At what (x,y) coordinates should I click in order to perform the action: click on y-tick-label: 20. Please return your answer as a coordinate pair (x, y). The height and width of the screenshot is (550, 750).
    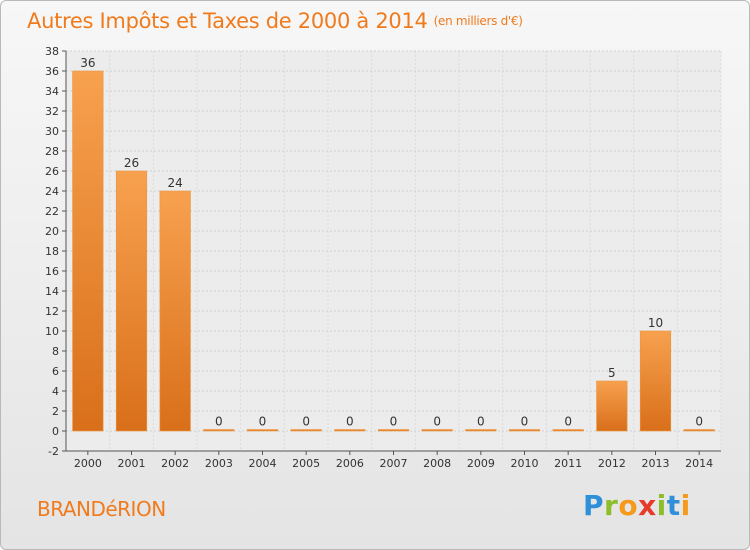
    Looking at the image, I should click on (52, 231).